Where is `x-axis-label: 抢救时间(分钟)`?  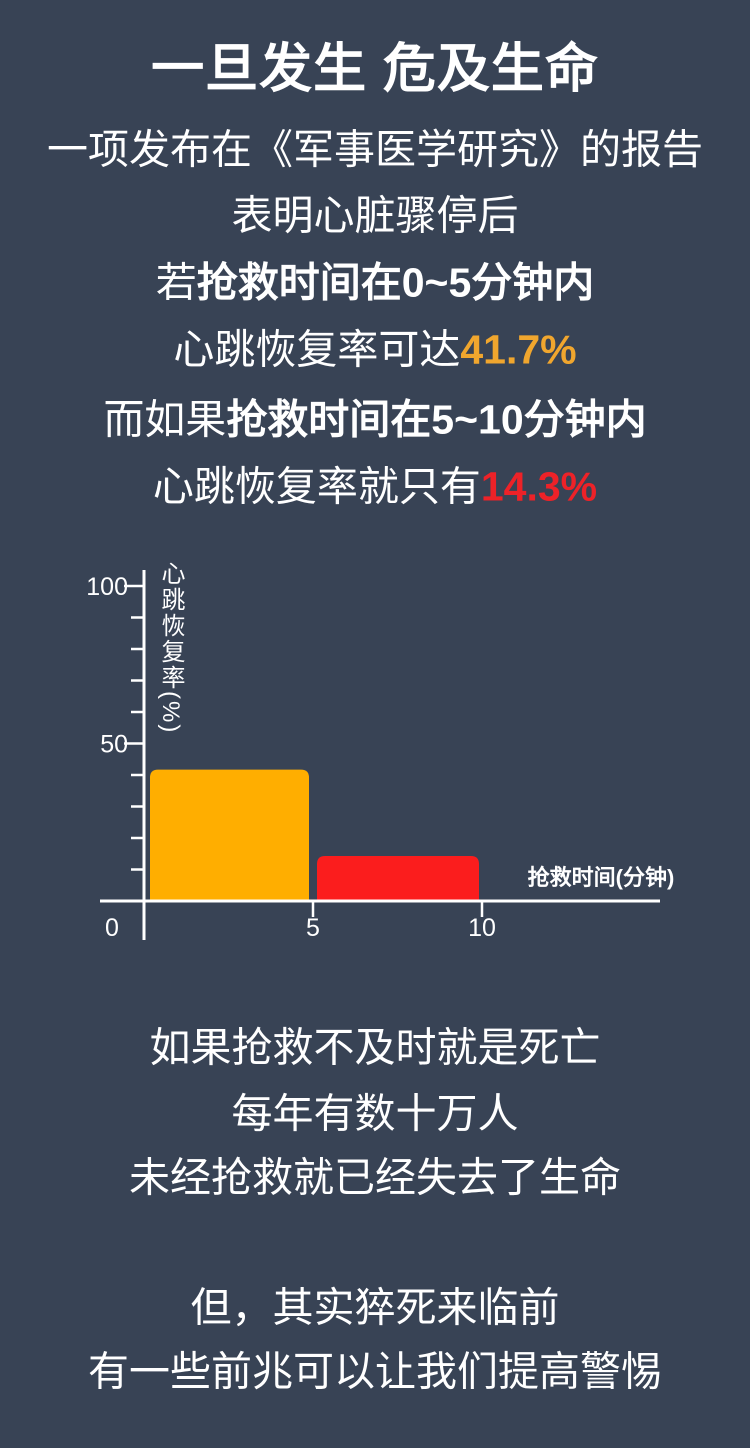
x-axis-label: 抢救时间(分钟) is located at coordinates (601, 877).